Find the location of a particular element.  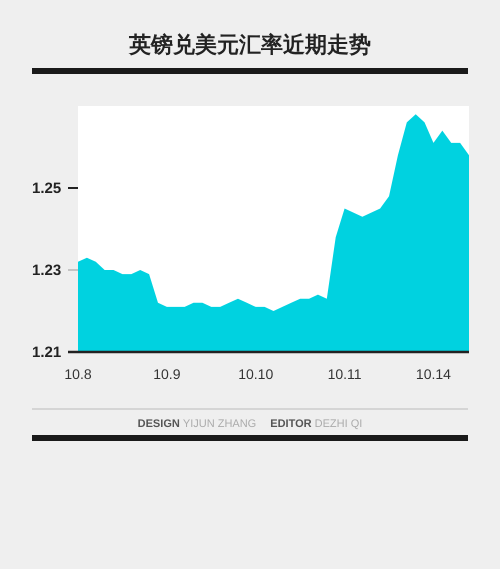

chart-title: 英镑兑美元汇率近期走势 is located at coordinates (249, 44).